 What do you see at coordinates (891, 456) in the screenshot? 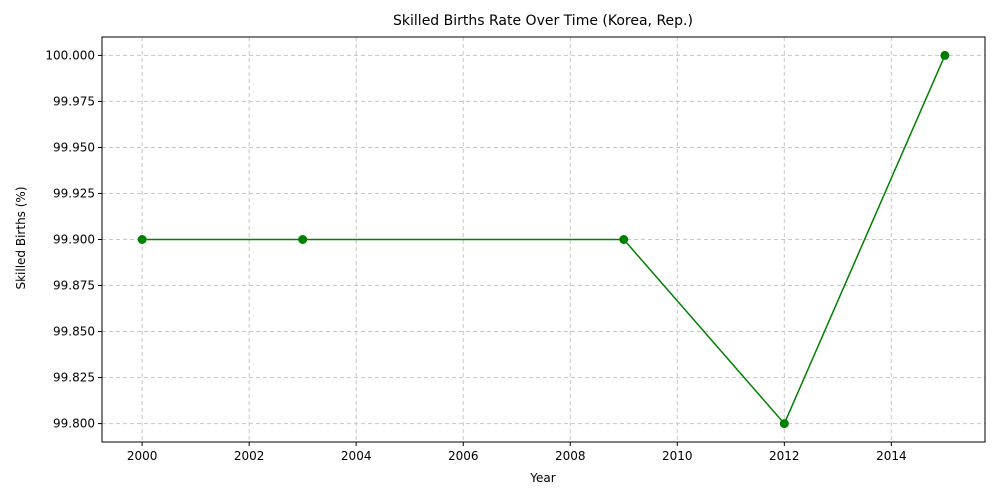
I see `x-tick-label: 2014` at bounding box center [891, 456].